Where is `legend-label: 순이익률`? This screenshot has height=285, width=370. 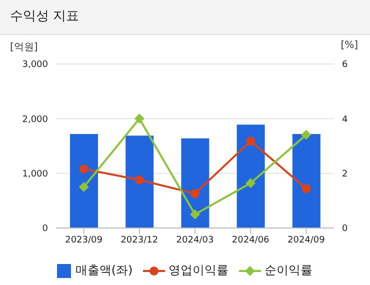 legend-label: 순이익률 is located at coordinates (288, 270).